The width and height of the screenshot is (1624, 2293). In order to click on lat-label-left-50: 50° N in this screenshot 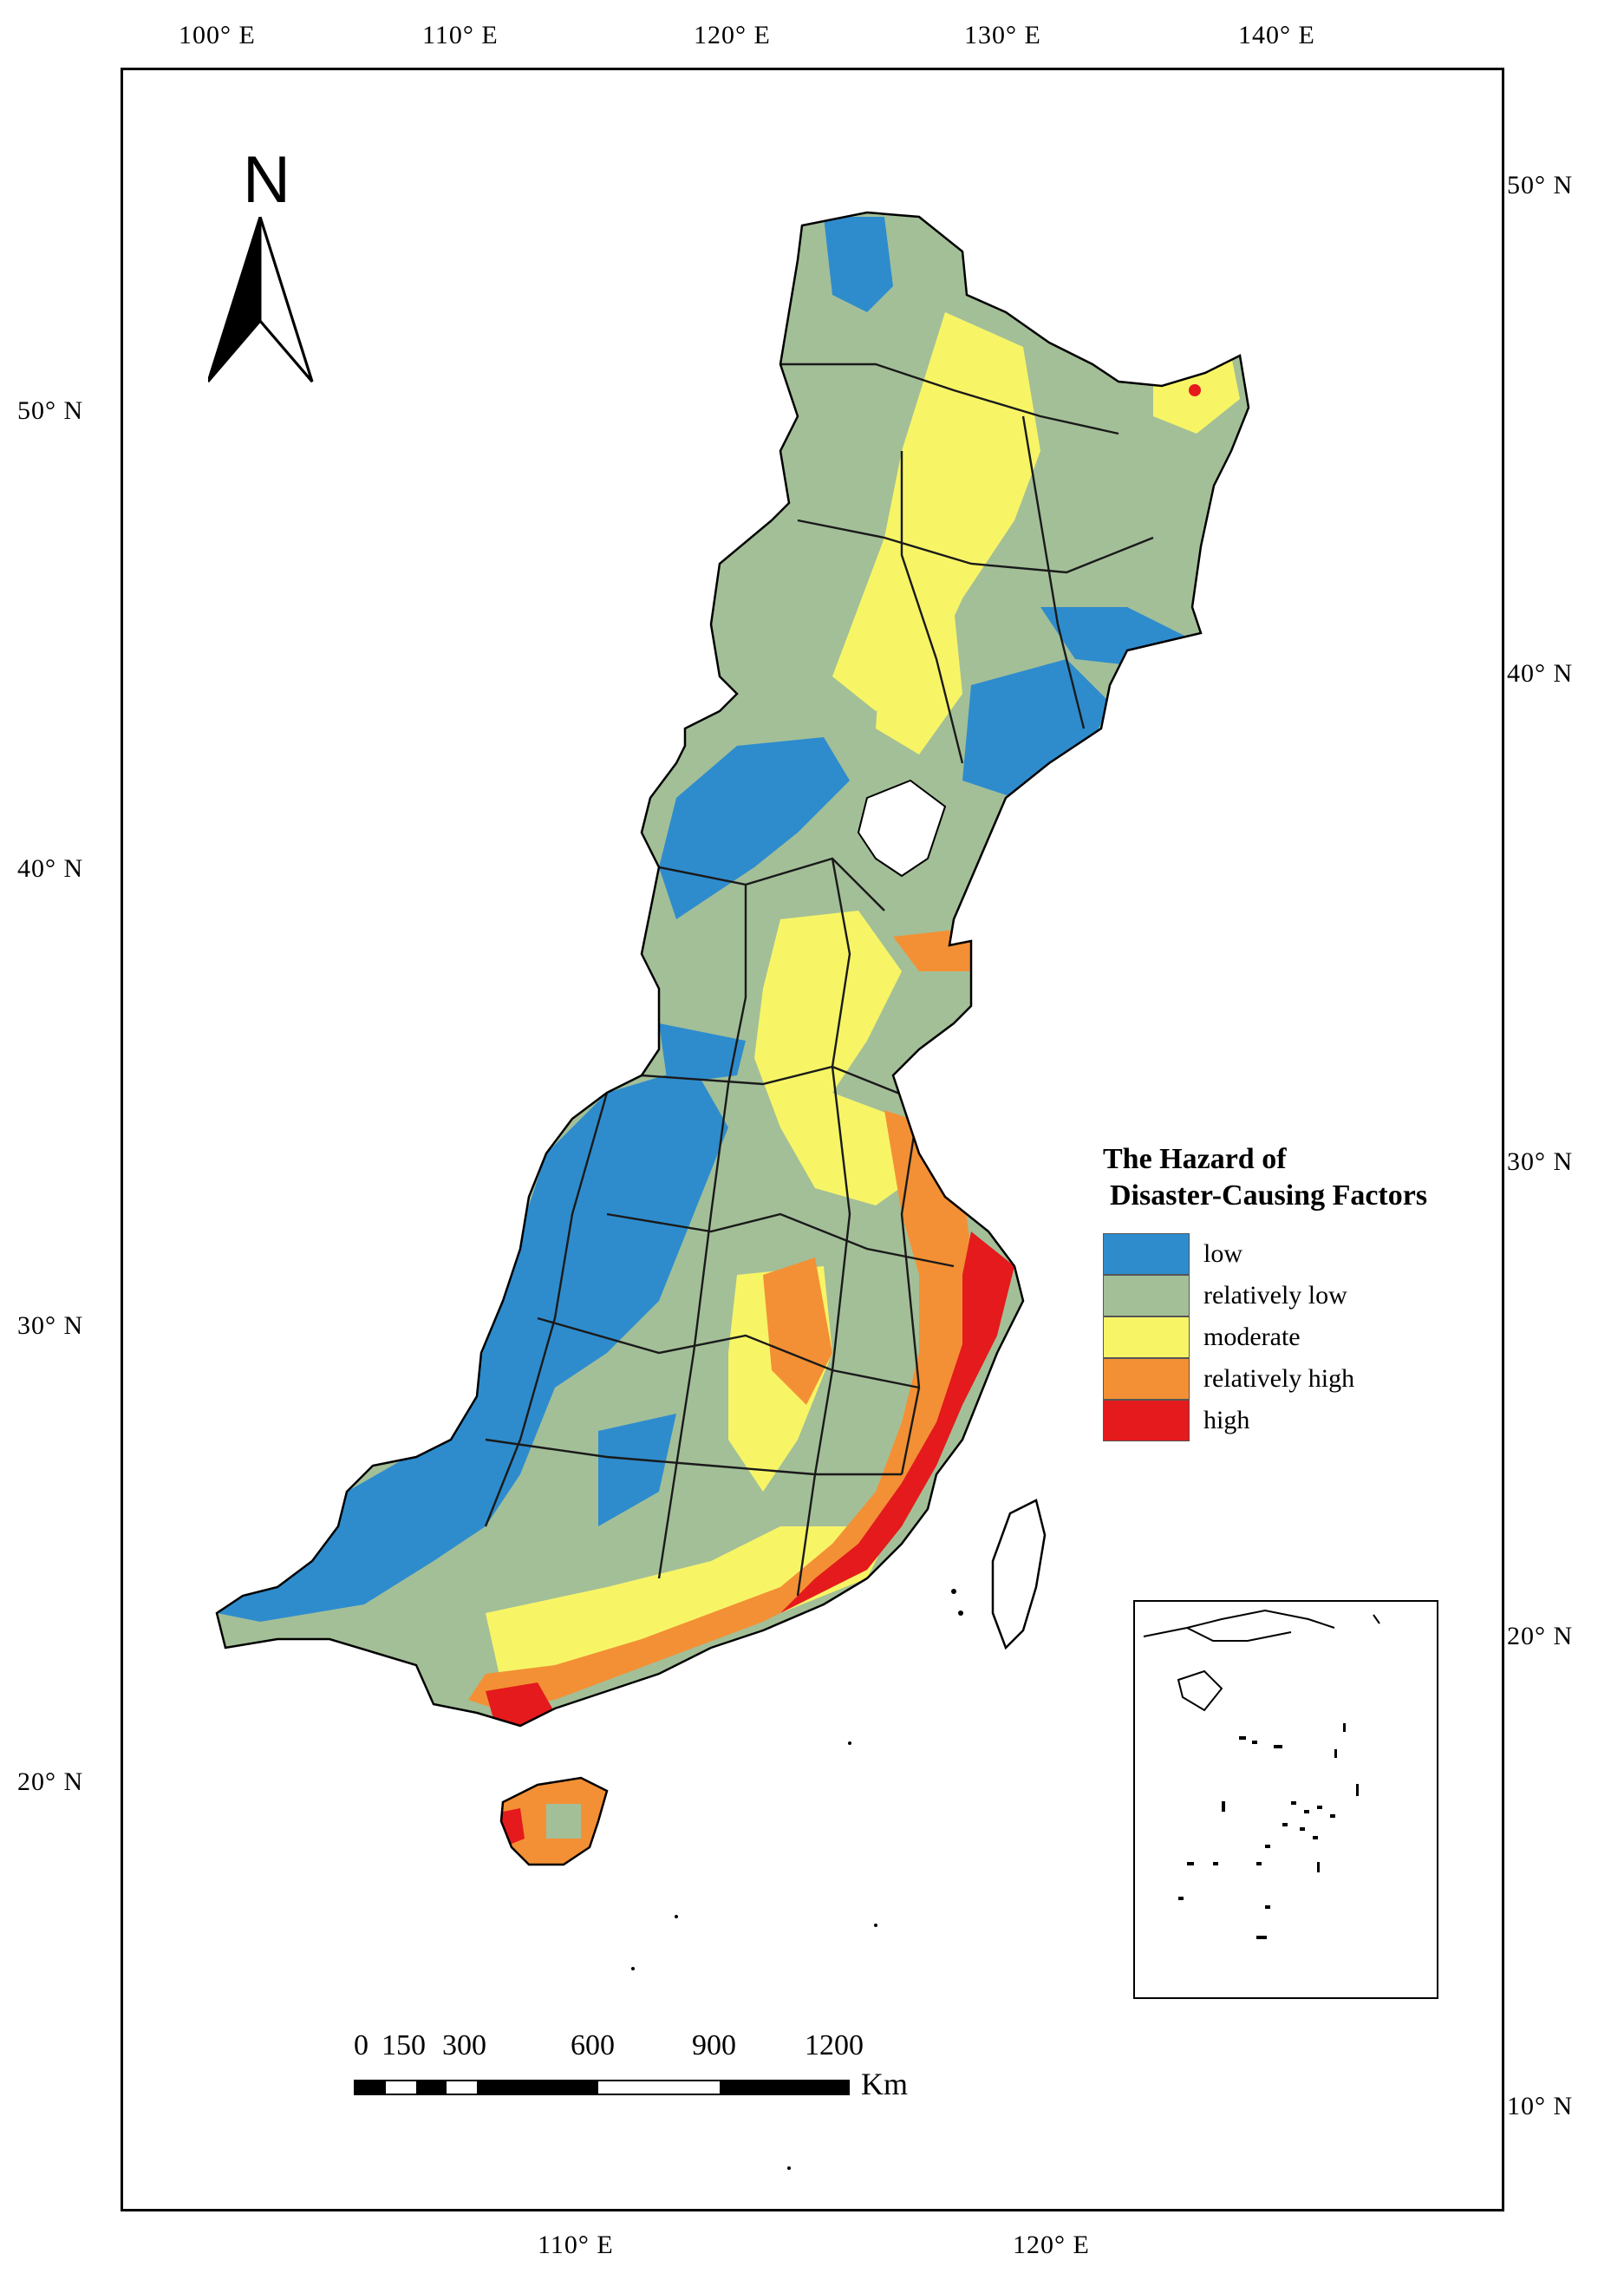, I will do `click(50, 410)`.